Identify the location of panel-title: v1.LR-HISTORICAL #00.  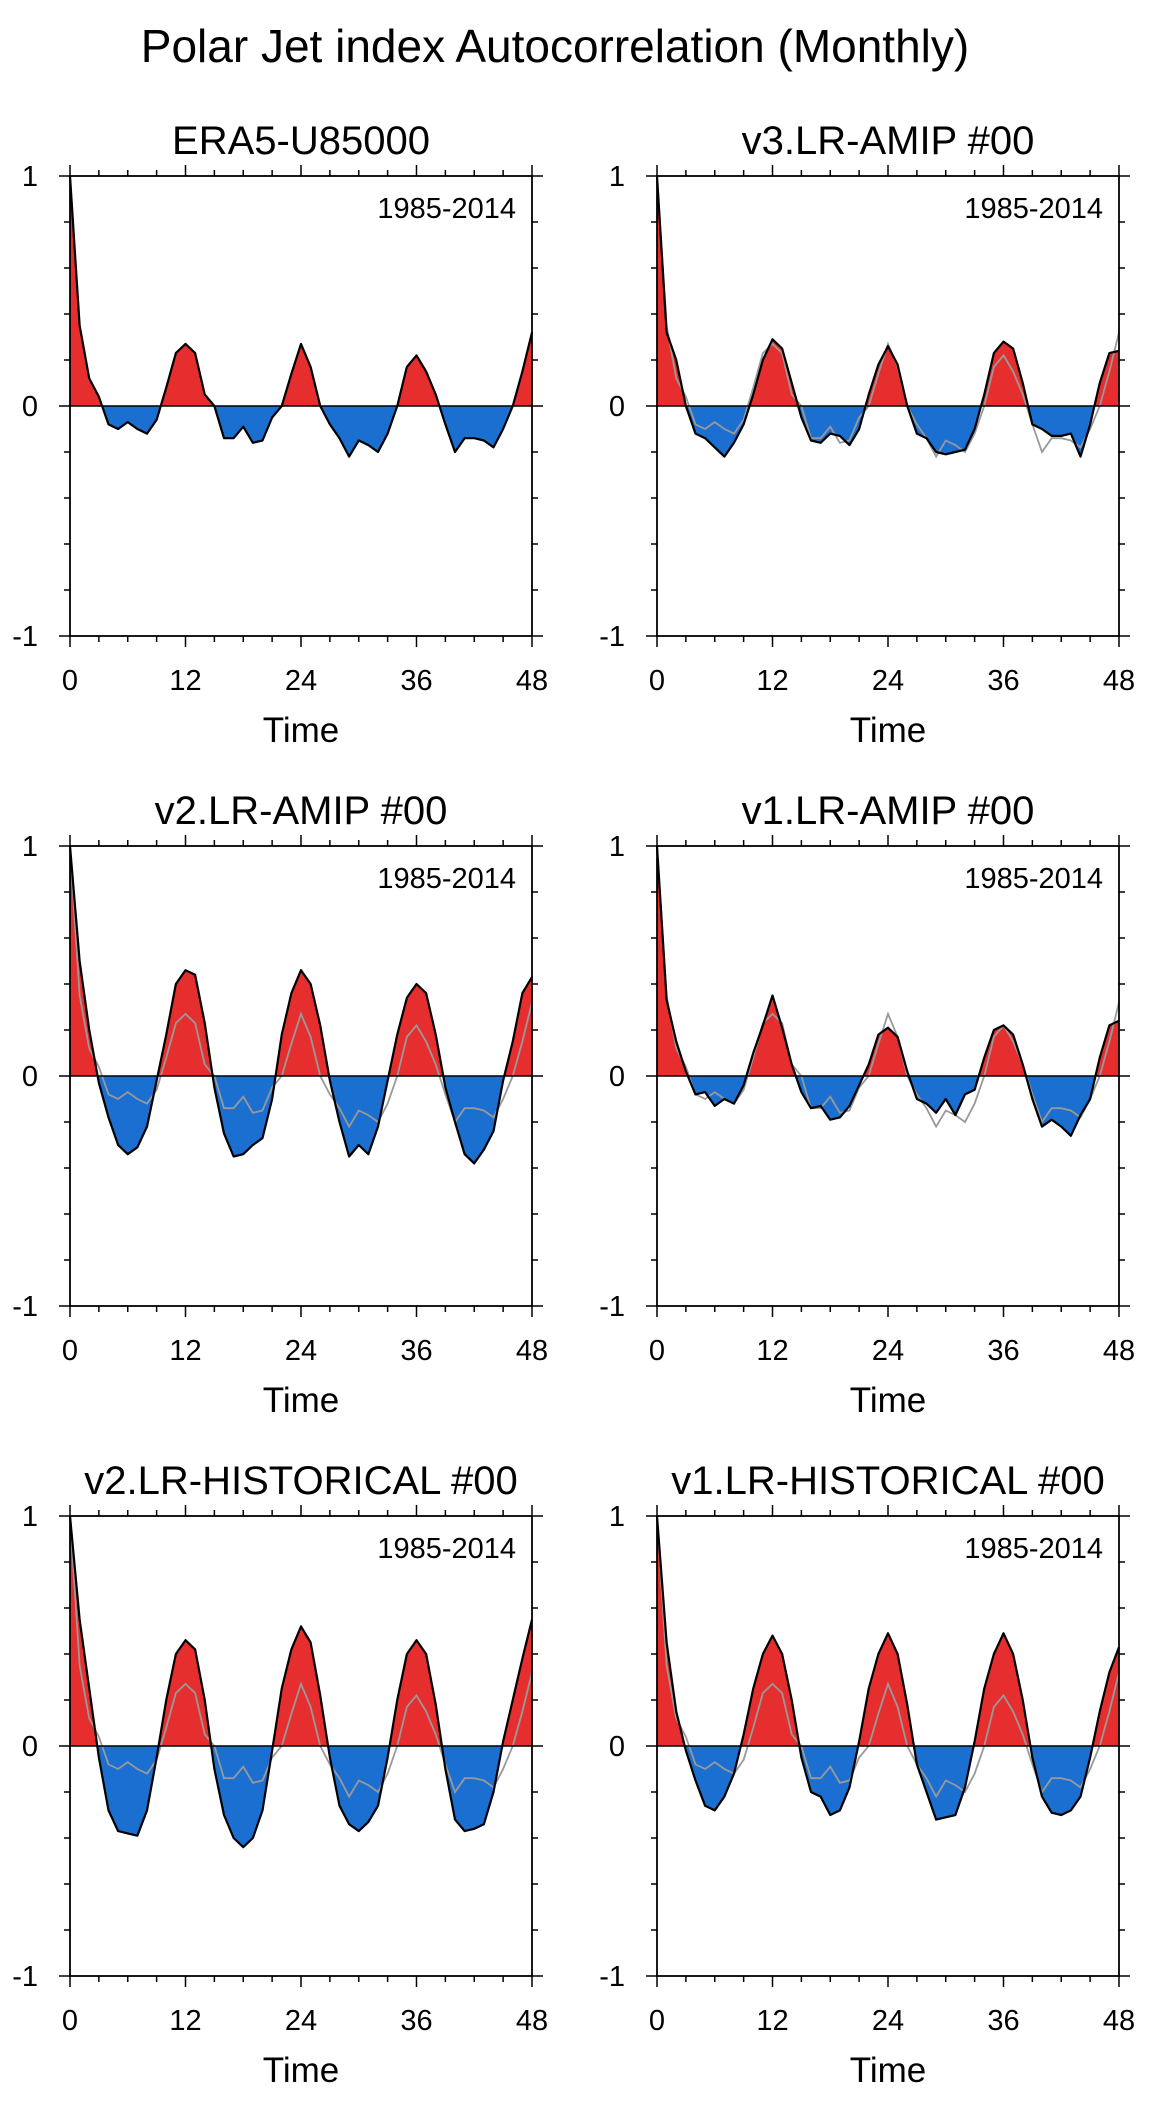
(888, 1481).